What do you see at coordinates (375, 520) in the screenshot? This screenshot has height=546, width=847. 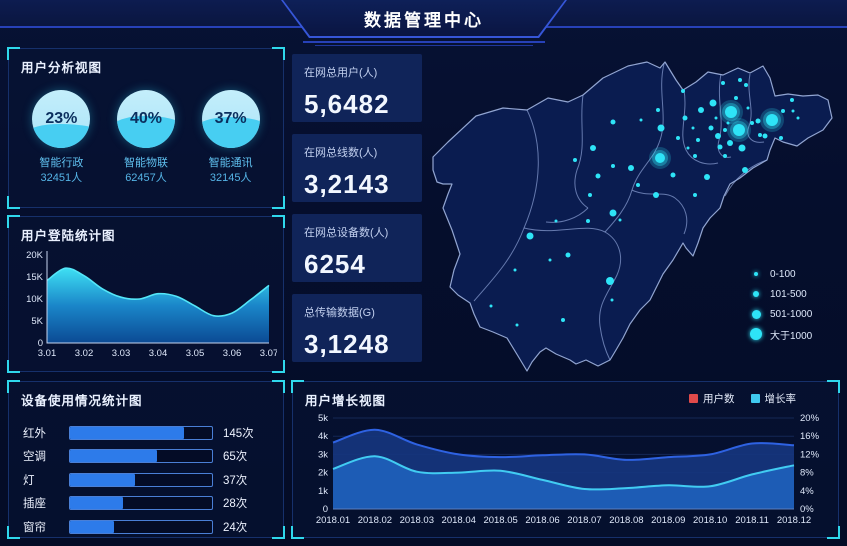 I see `svg-text: 2018.02` at bounding box center [375, 520].